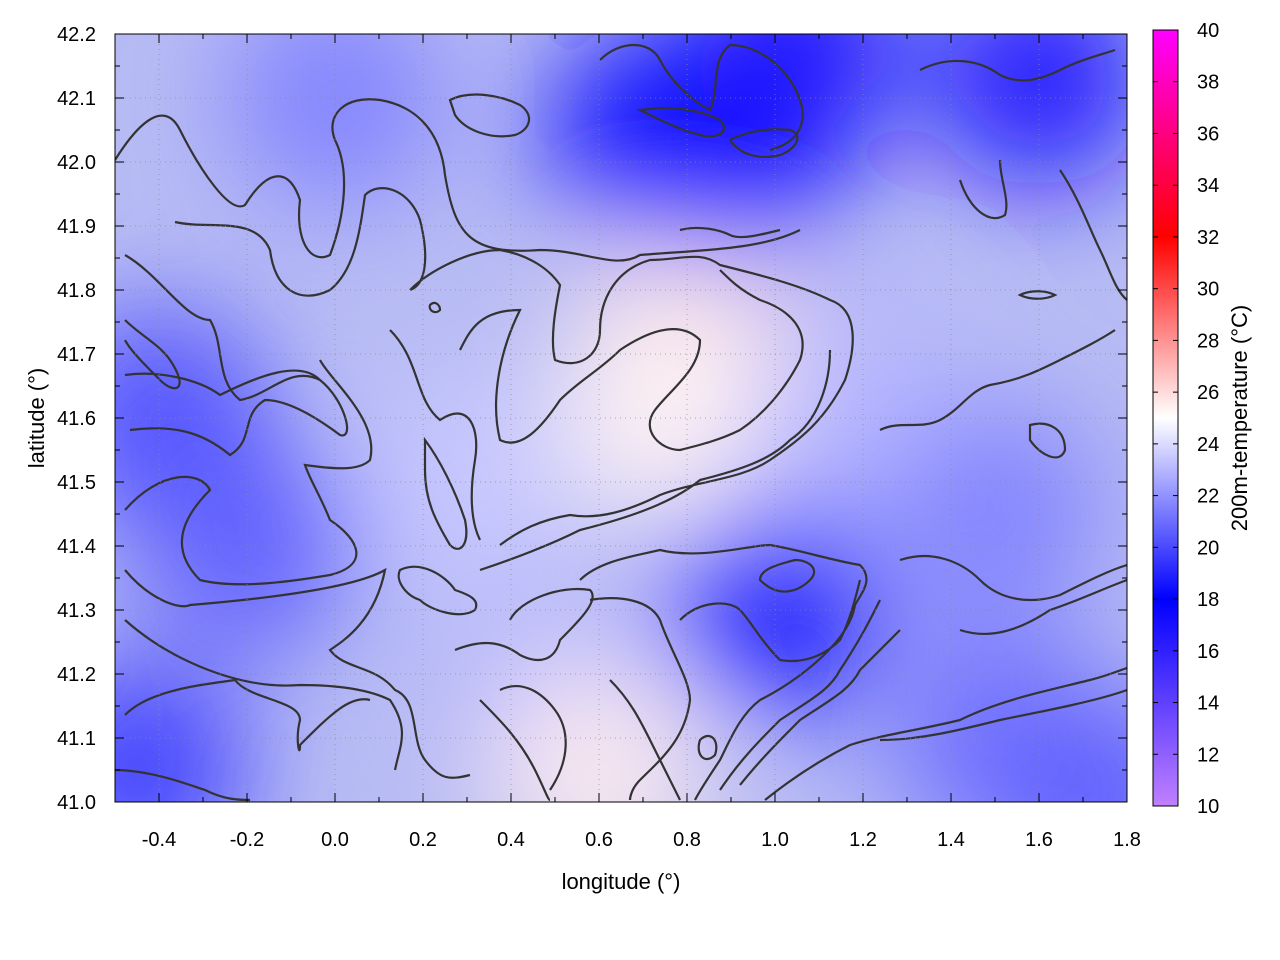  What do you see at coordinates (1208, 419) in the screenshot?
I see `colorbar-tick-labels: 10 12 14 16 18 20 22 24 26 28 30 32 34 36 38 40` at bounding box center [1208, 419].